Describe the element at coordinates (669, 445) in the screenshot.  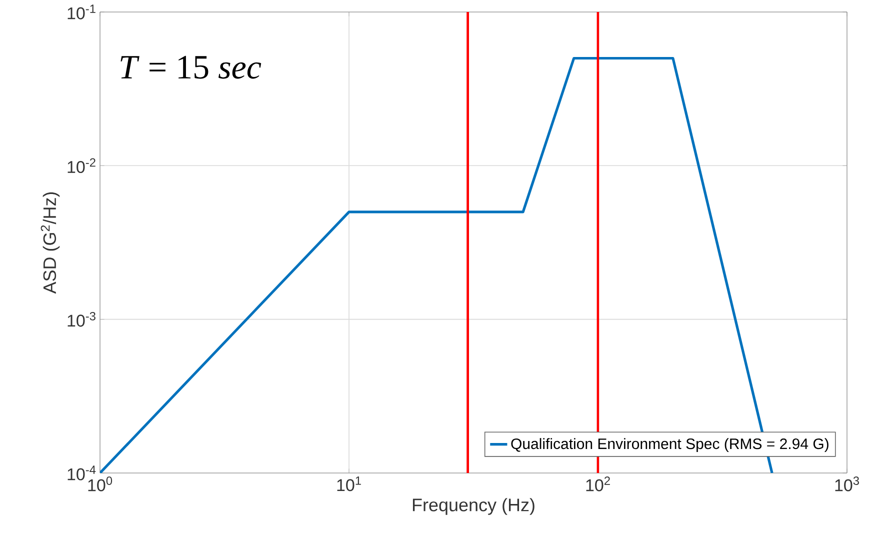
I see `legend-label: Qualification Environment Spec (RMS = 2.94 G)` at that location.